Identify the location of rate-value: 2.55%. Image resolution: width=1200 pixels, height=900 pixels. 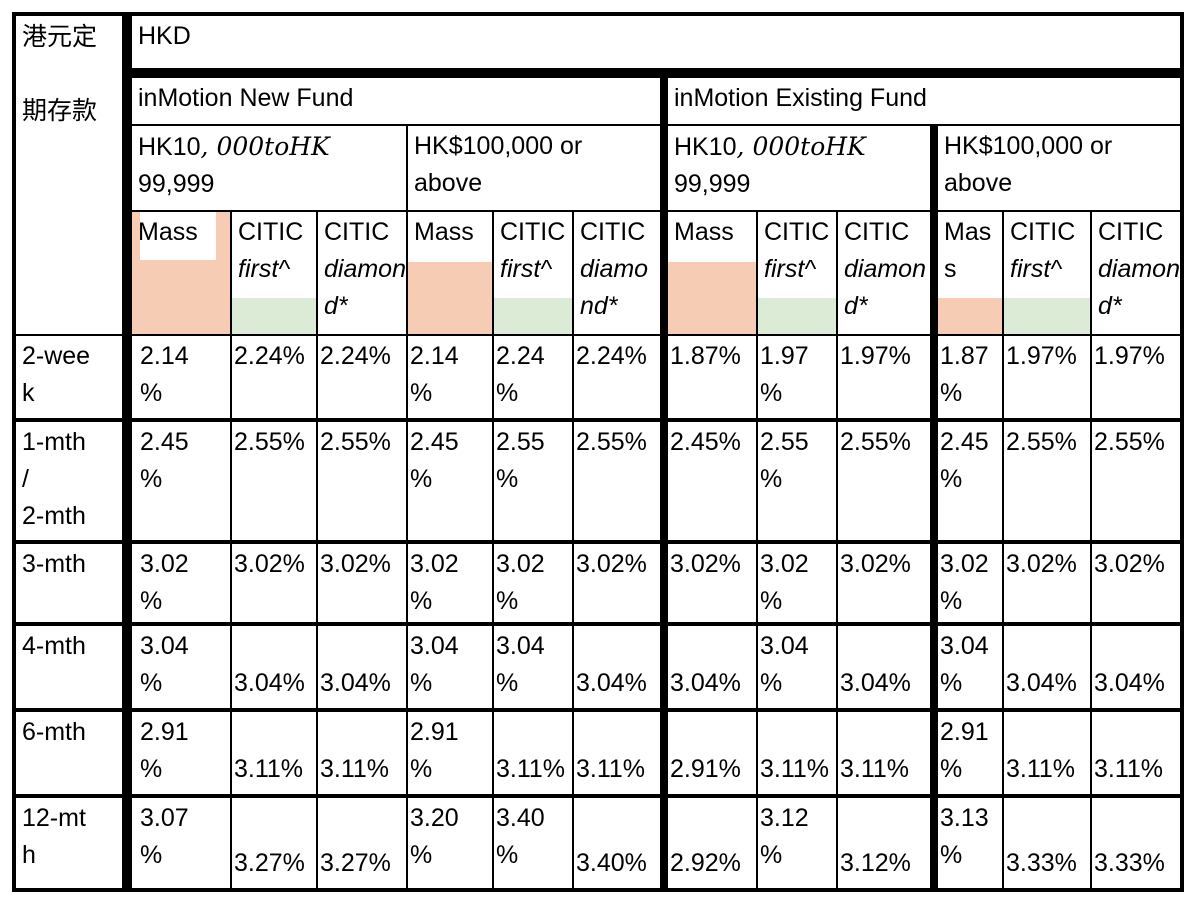
(269, 442).